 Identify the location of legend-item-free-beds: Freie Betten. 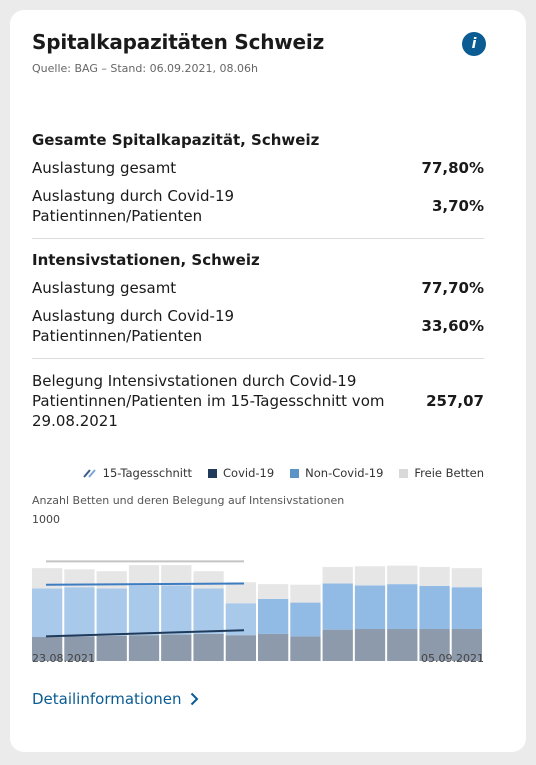
(441, 473).